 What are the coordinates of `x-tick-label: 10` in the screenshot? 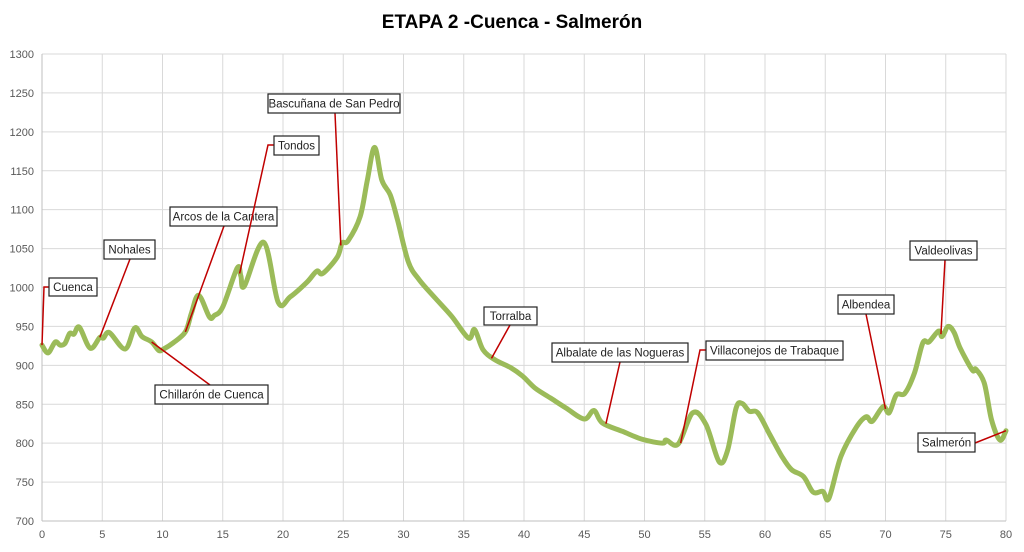 It's located at (162, 535).